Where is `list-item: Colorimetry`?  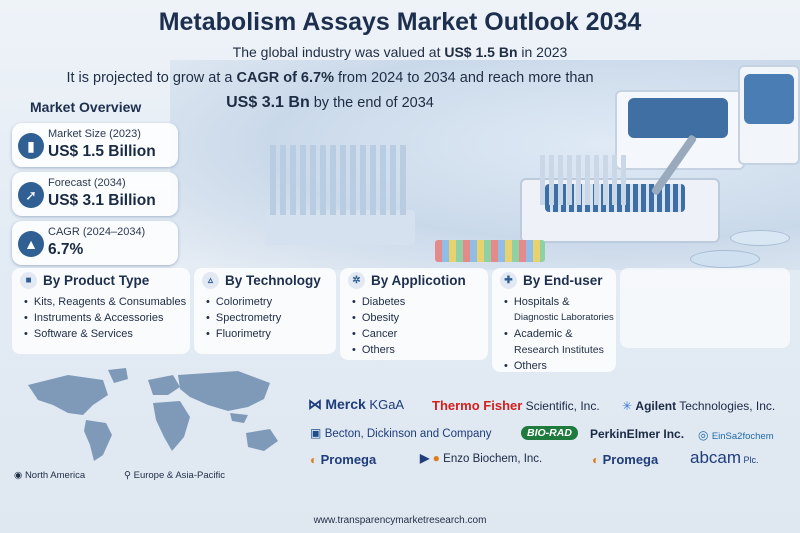 list-item: Colorimetry is located at coordinates (243, 302).